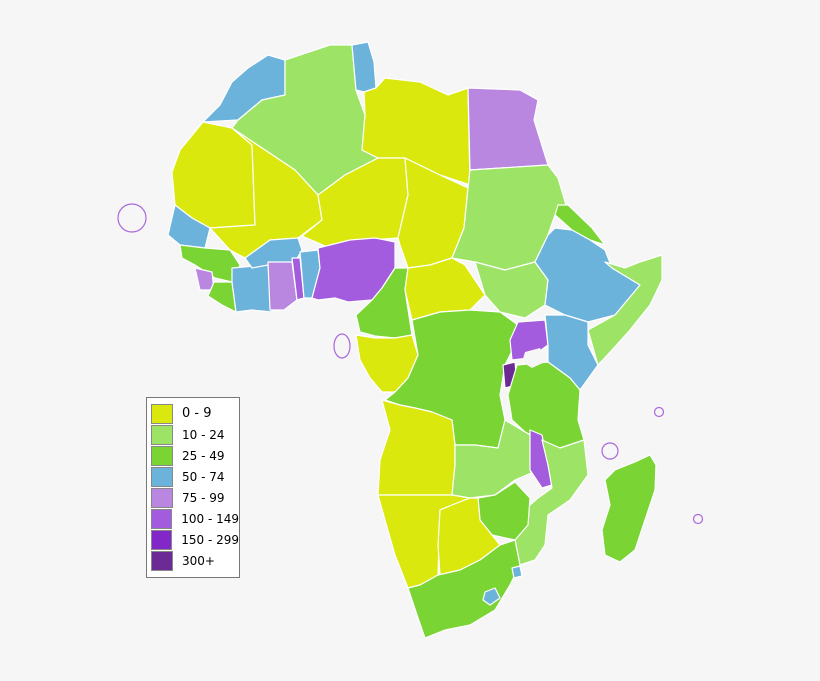 This screenshot has height=681, width=820. I want to click on island-cape-verde, so click(132, 218).